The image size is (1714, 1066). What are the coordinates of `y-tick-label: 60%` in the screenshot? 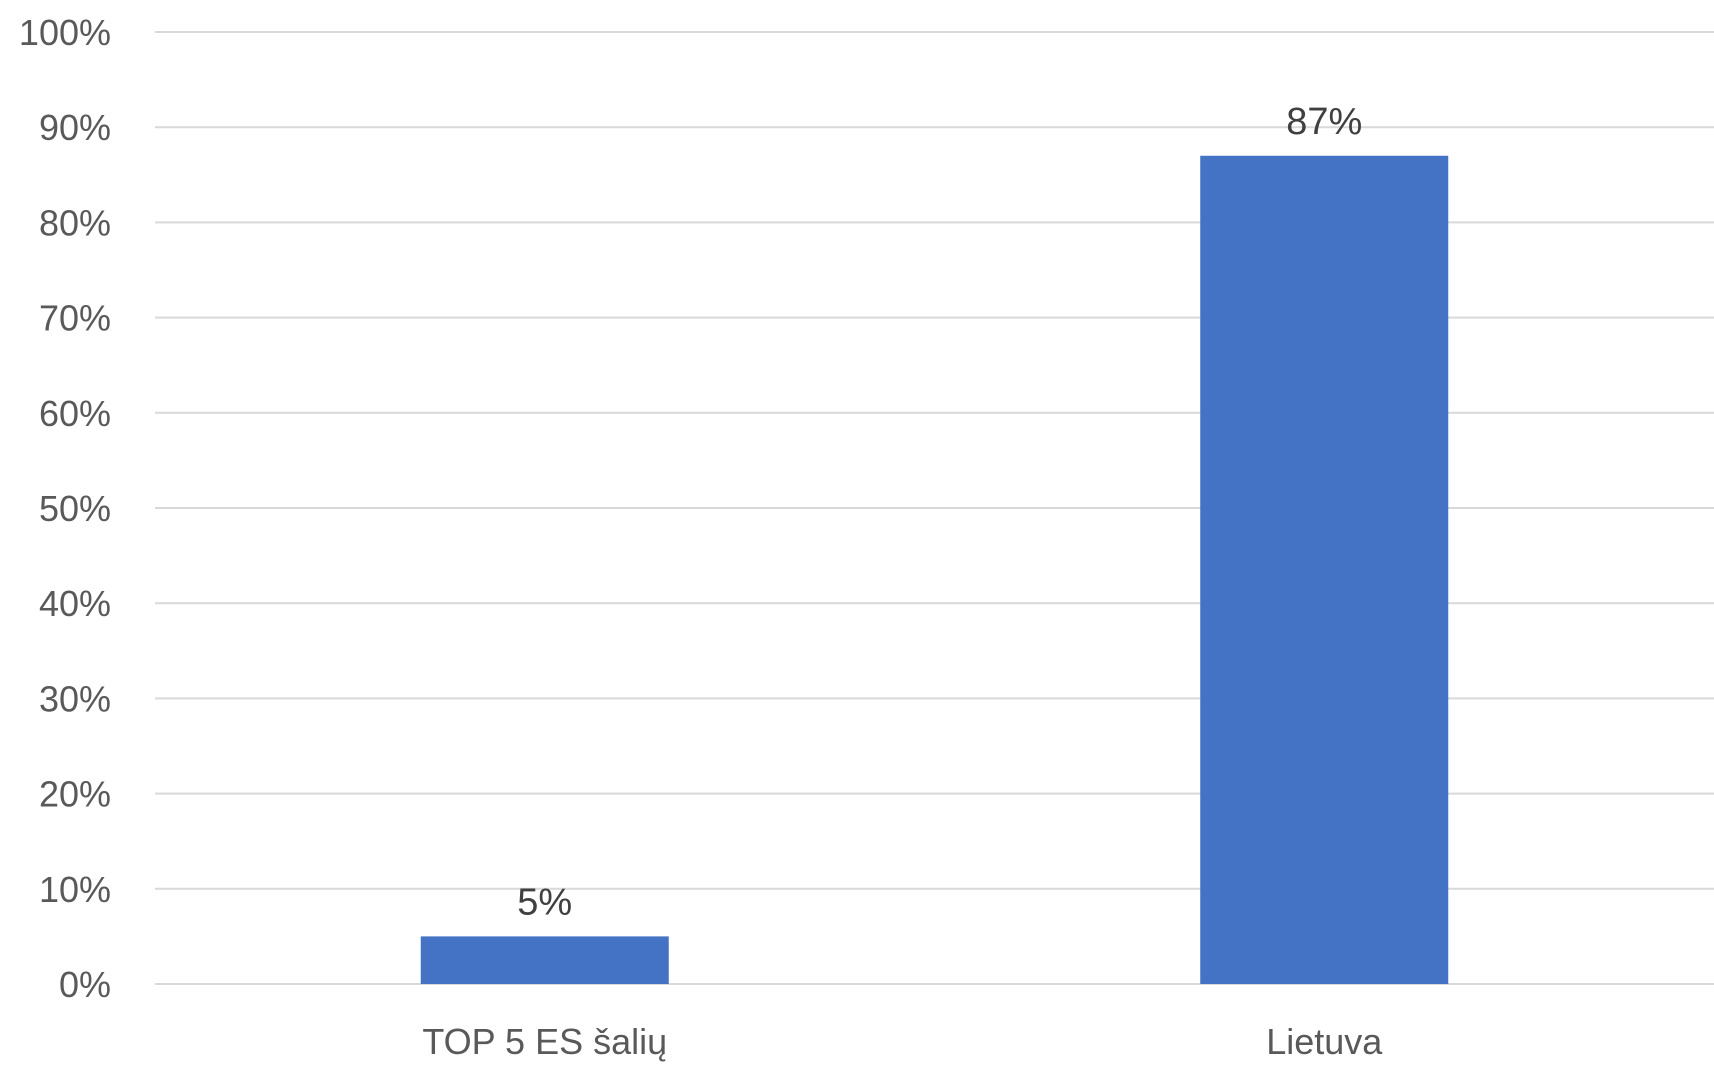 It's located at (75, 413).